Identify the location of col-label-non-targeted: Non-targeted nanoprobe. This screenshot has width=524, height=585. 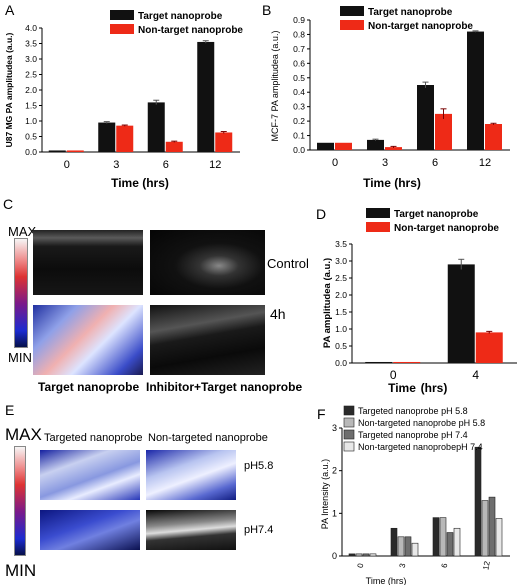
(208, 438).